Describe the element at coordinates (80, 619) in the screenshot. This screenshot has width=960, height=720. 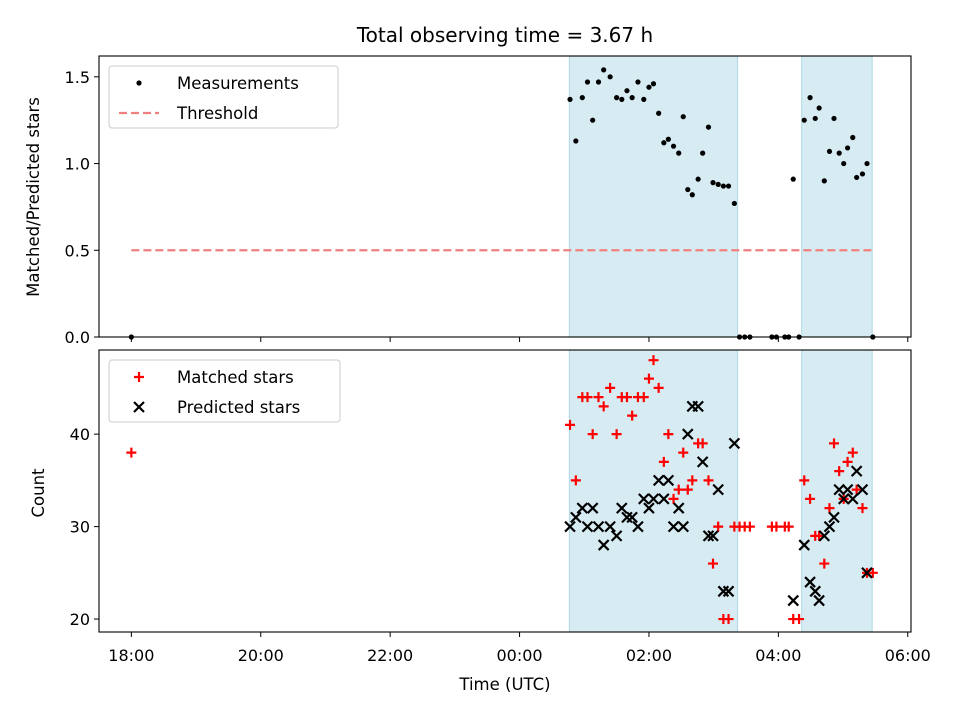
I see `bottom-y-tick-label-0: 20` at that location.